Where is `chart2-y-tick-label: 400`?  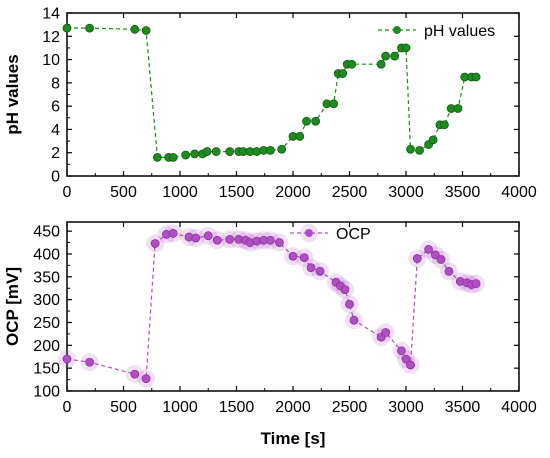 chart2-y-tick-label: 400 is located at coordinates (46, 254).